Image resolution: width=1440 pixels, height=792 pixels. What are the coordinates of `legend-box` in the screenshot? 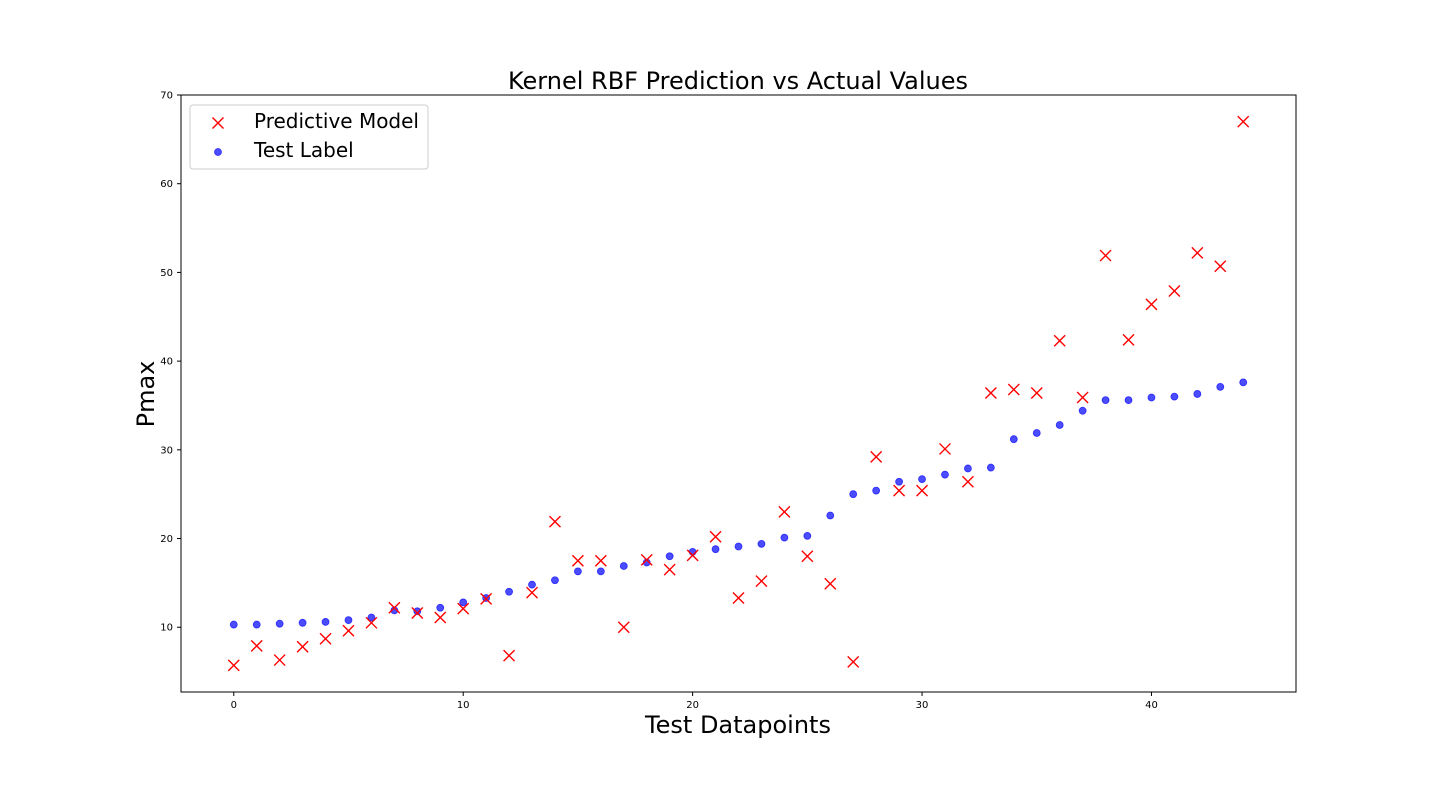 It's located at (309, 137).